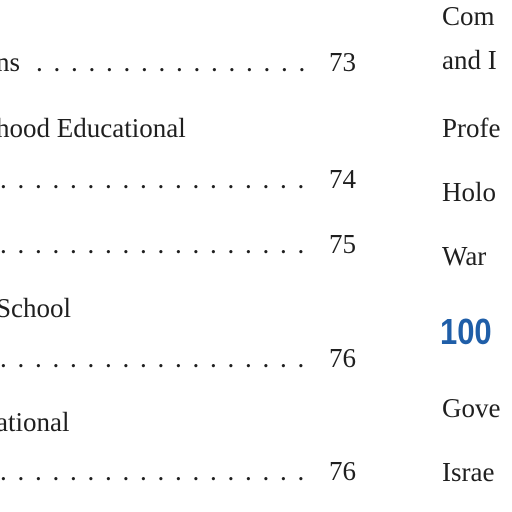 This screenshot has width=512, height=512. I want to click on toc-entry-text: and I, so click(469, 60).